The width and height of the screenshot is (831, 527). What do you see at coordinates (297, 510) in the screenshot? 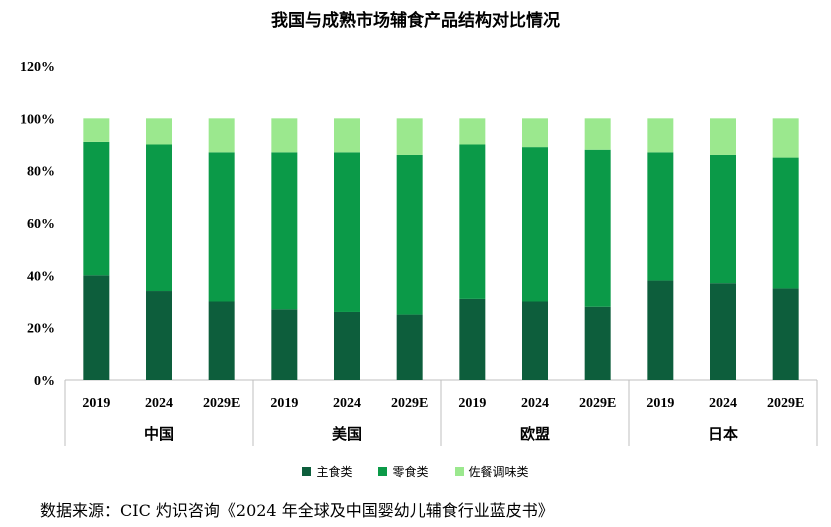
I see `source-note: 数据来源：CIC 灼识咨询《2024 年全球及中国婴幼儿辅食行业蓝皮书》` at bounding box center [297, 510].